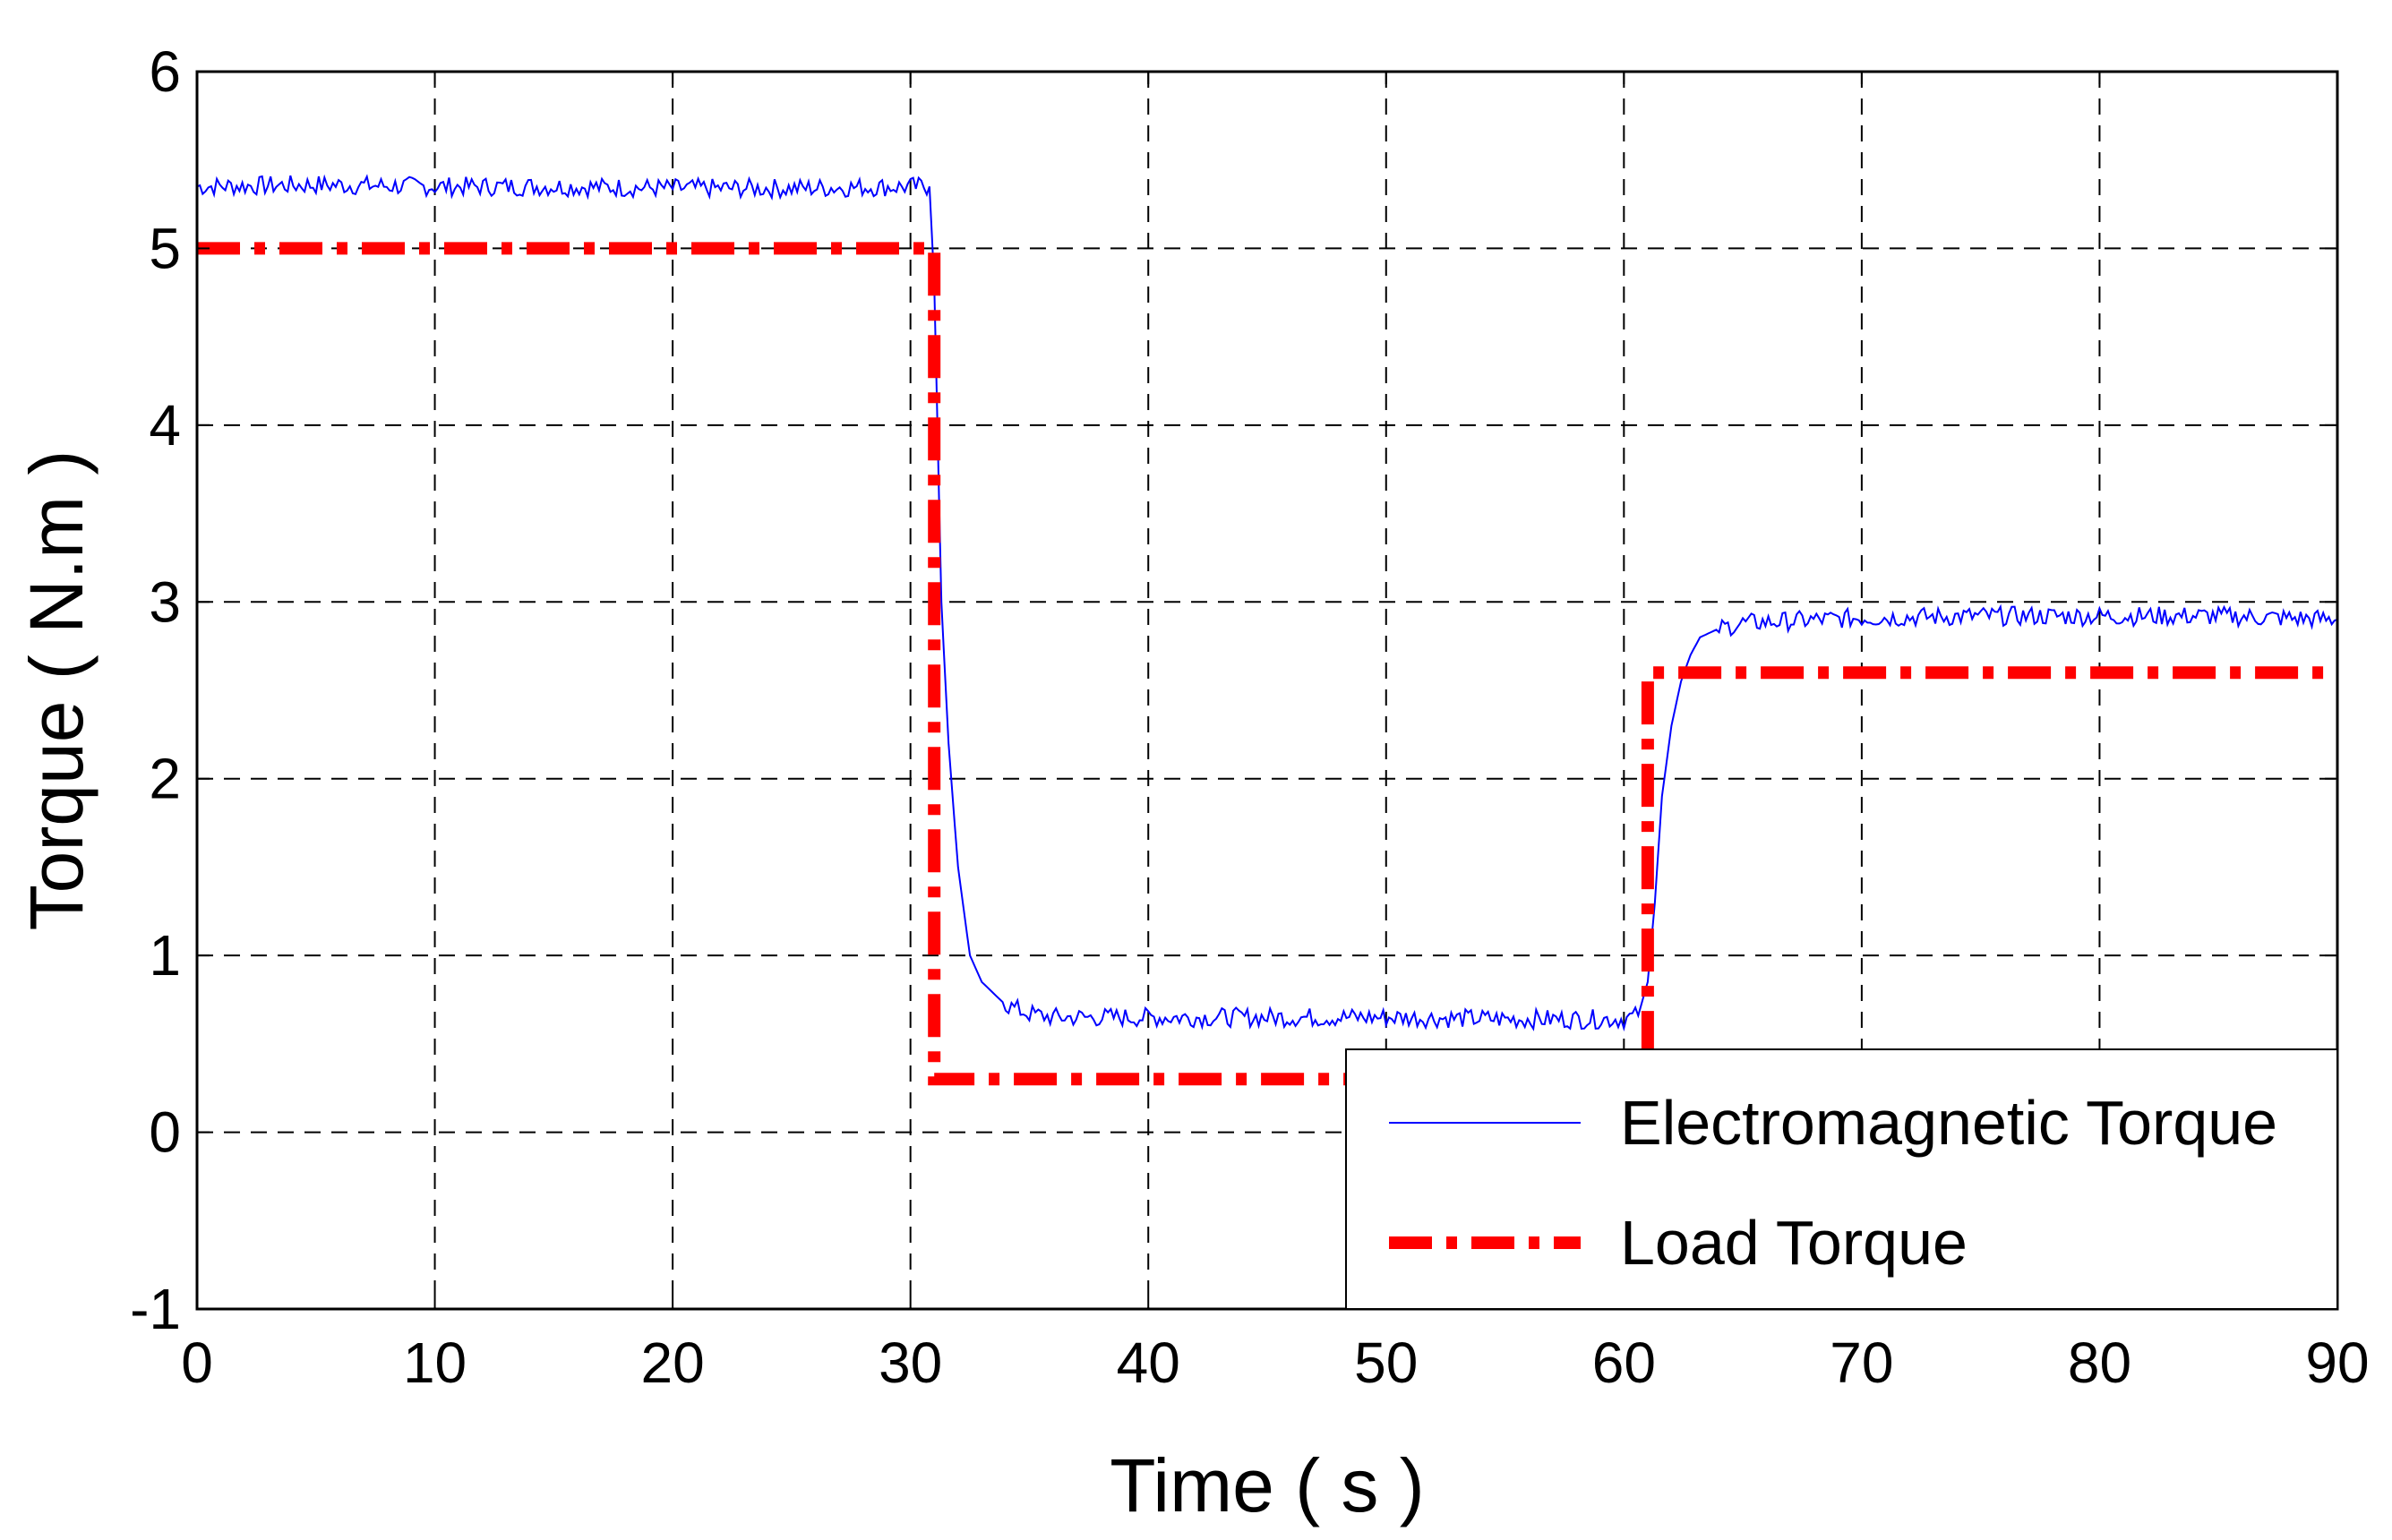 The width and height of the screenshot is (2392, 1540). What do you see at coordinates (197, 1362) in the screenshot?
I see `x-tick-label: 0` at bounding box center [197, 1362].